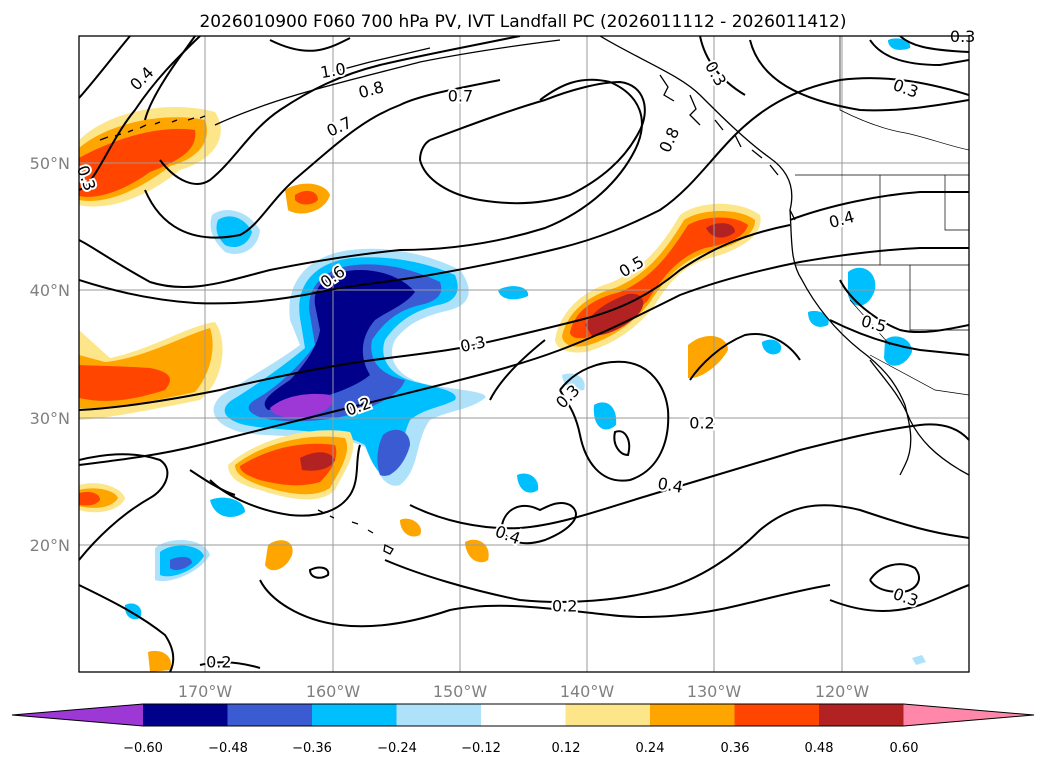 The width and height of the screenshot is (1047, 765). Describe the element at coordinates (904, 748) in the screenshot. I see `colorbar-tick-label: 0.60` at that location.